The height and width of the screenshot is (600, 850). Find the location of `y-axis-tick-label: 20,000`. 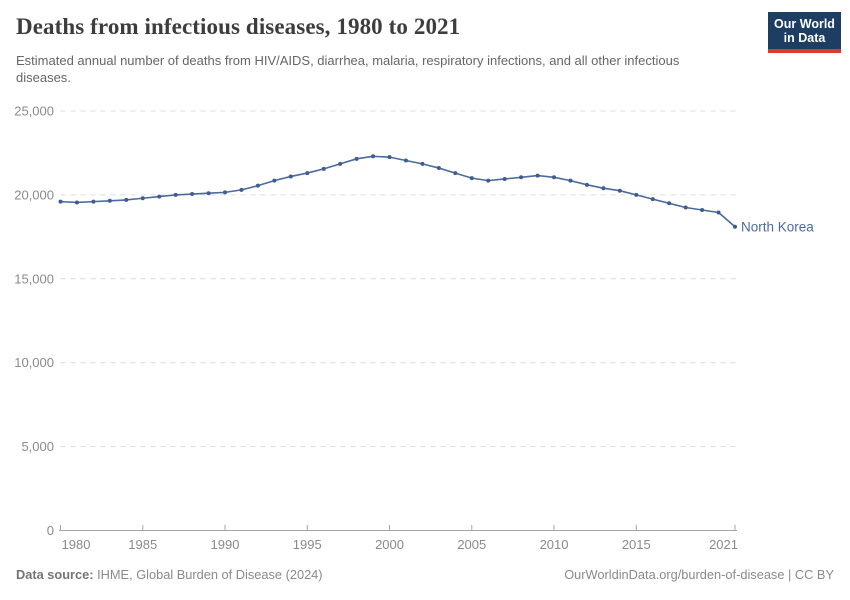

y-axis-tick-label: 20,000 is located at coordinates (34, 194).